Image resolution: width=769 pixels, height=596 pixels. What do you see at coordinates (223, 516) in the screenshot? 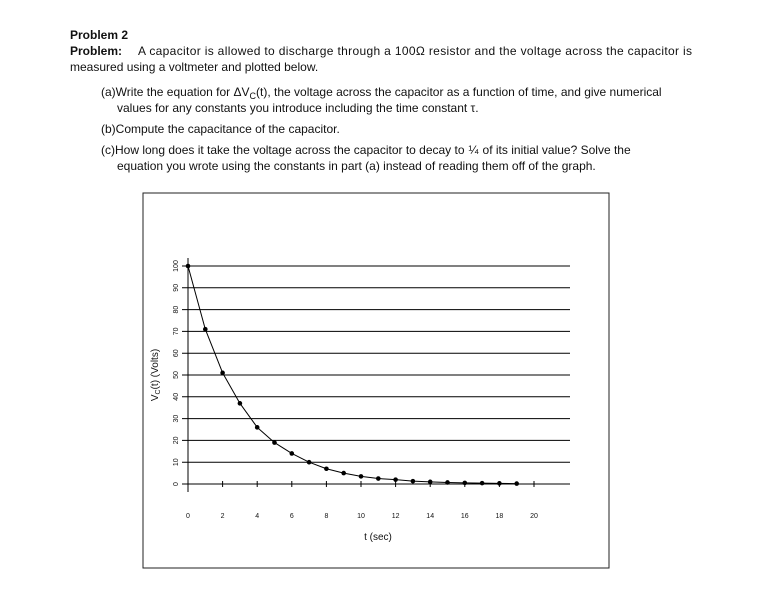
I see `x-tick-label: 2` at bounding box center [223, 516].